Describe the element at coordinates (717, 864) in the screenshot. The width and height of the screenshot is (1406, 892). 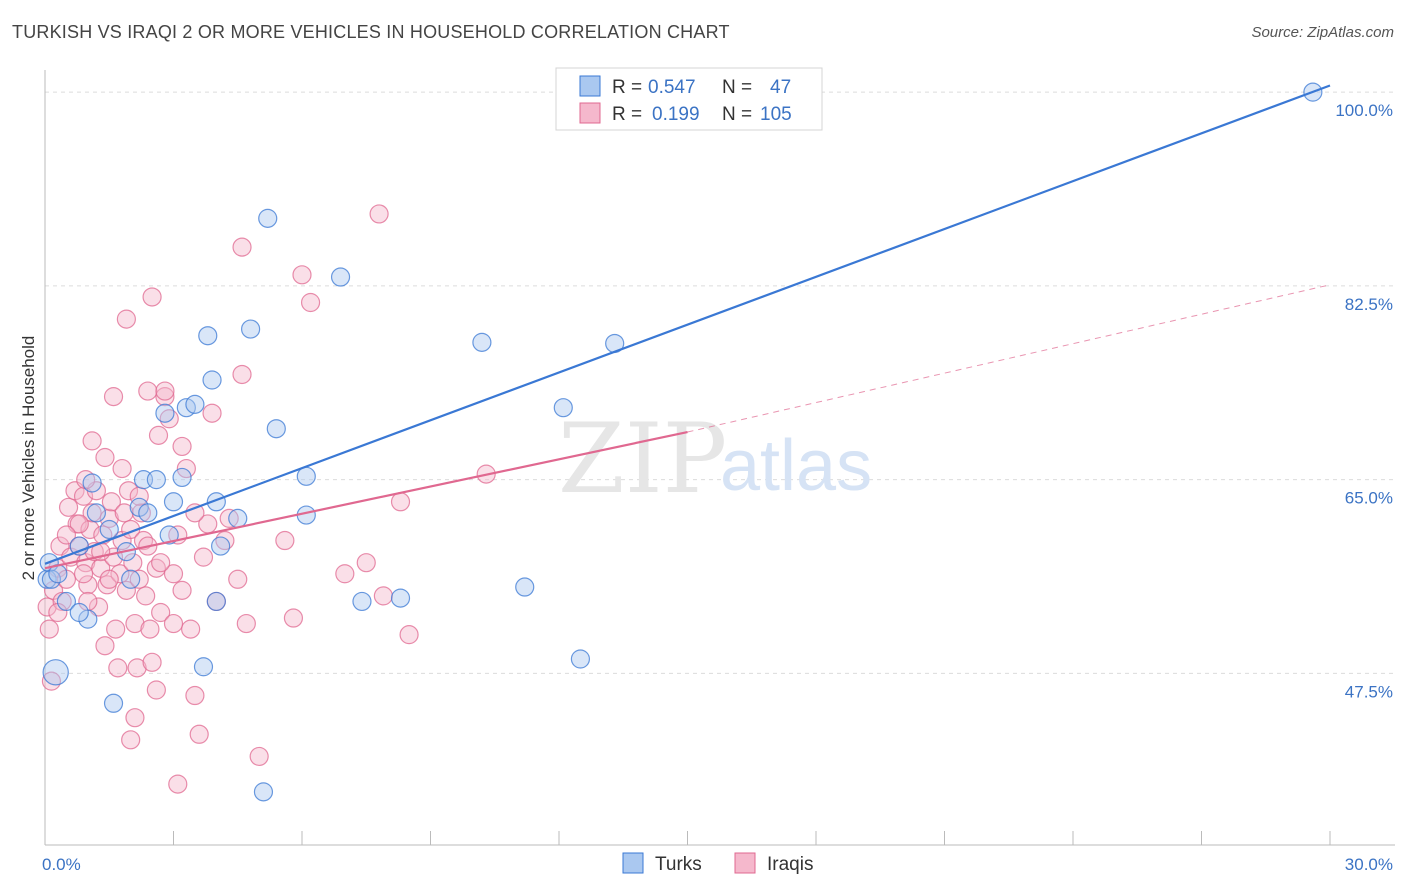
I see `x-tick-labels: 0.0% 30.0%` at that location.